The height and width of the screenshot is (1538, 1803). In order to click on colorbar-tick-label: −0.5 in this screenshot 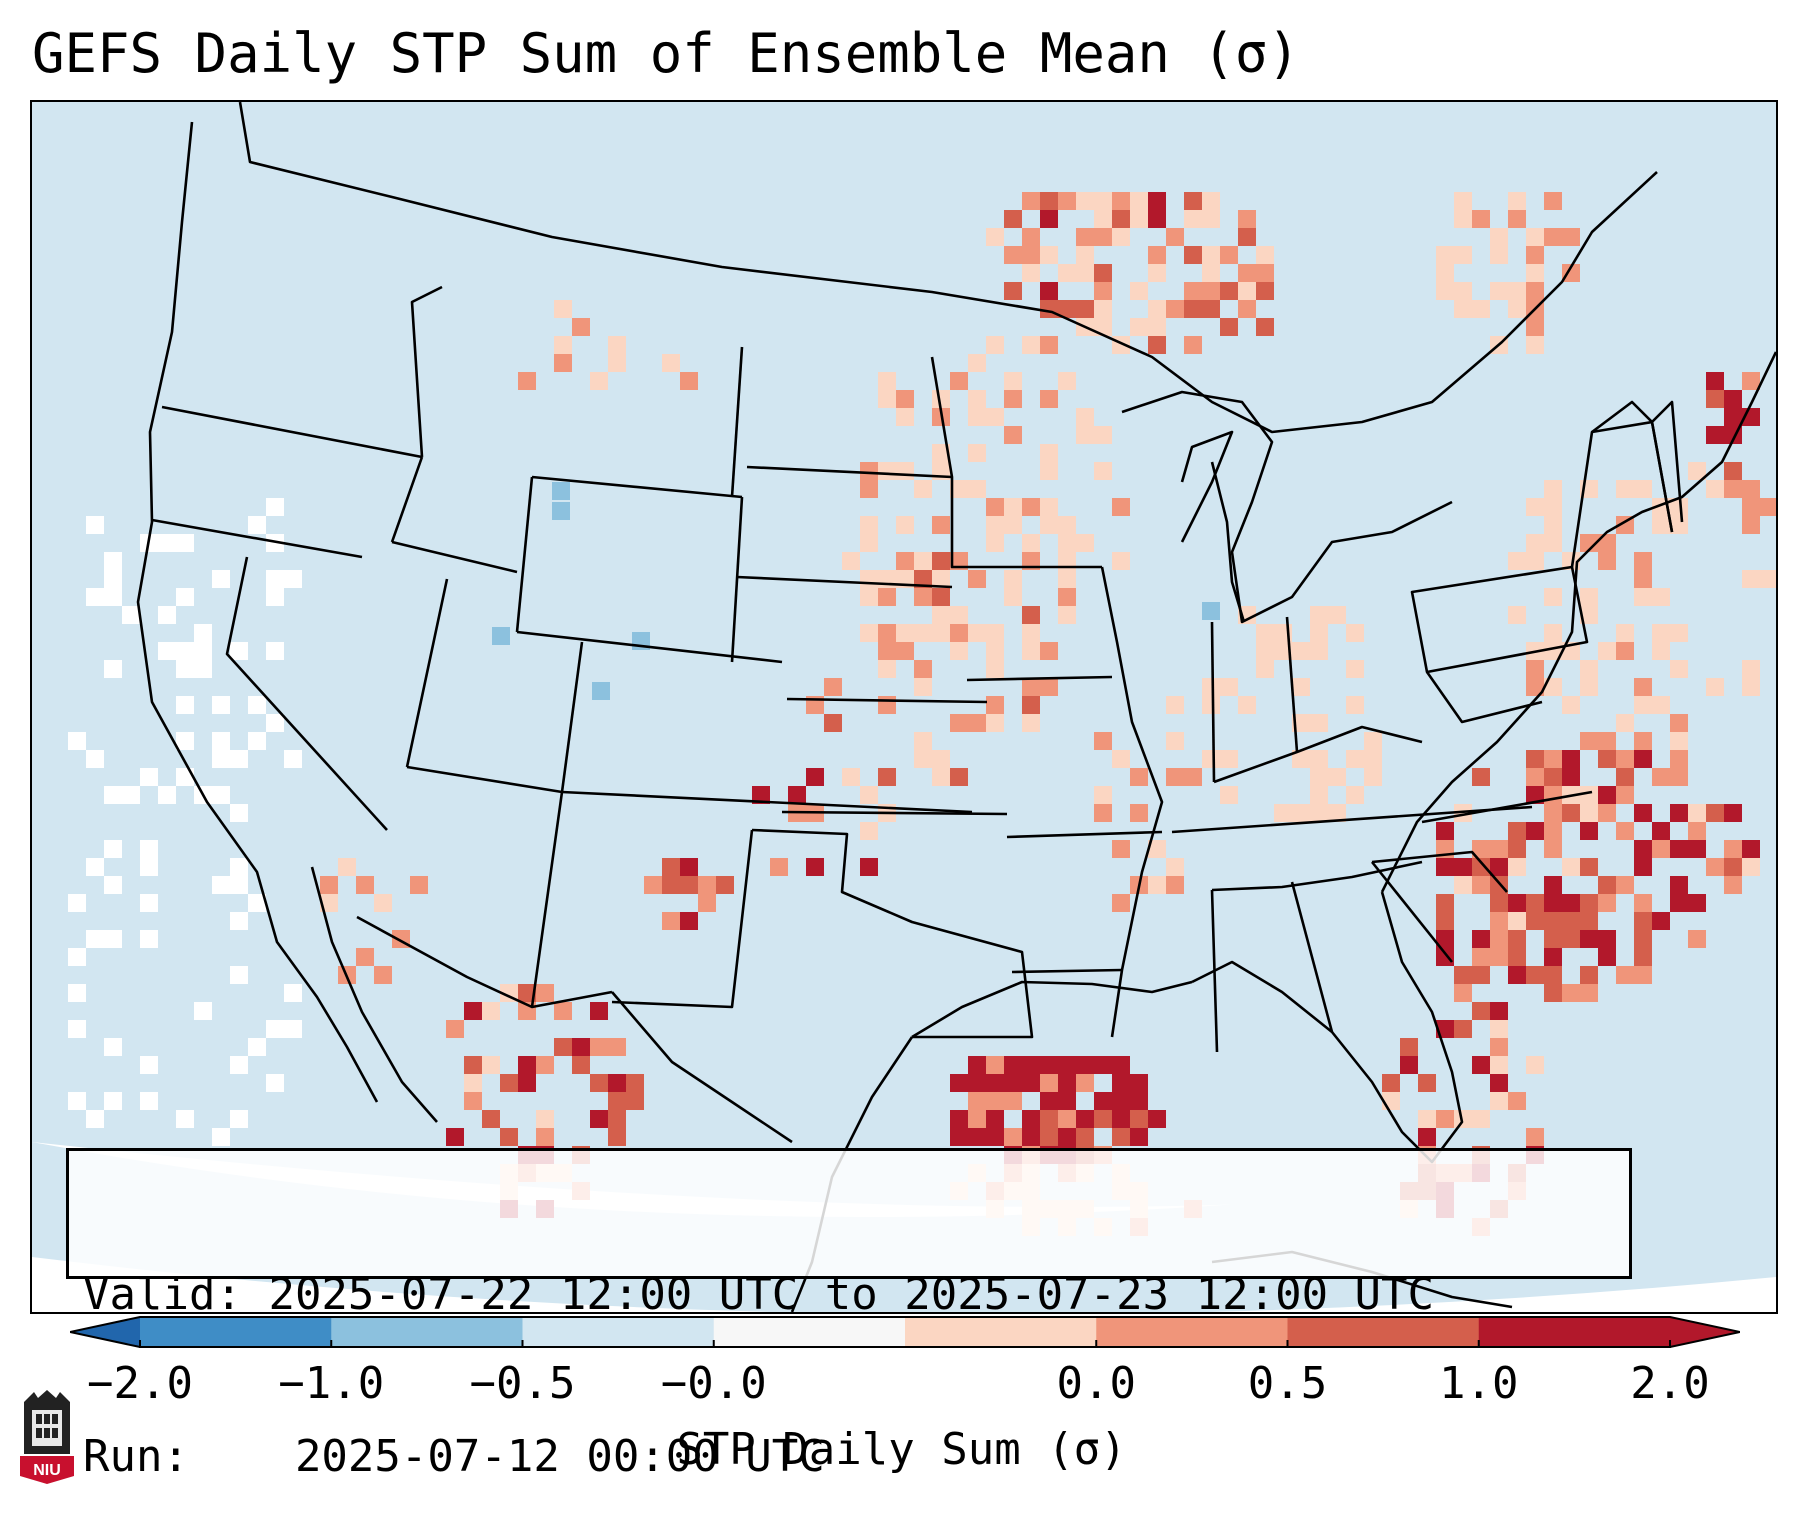, I will do `click(522, 1383)`.